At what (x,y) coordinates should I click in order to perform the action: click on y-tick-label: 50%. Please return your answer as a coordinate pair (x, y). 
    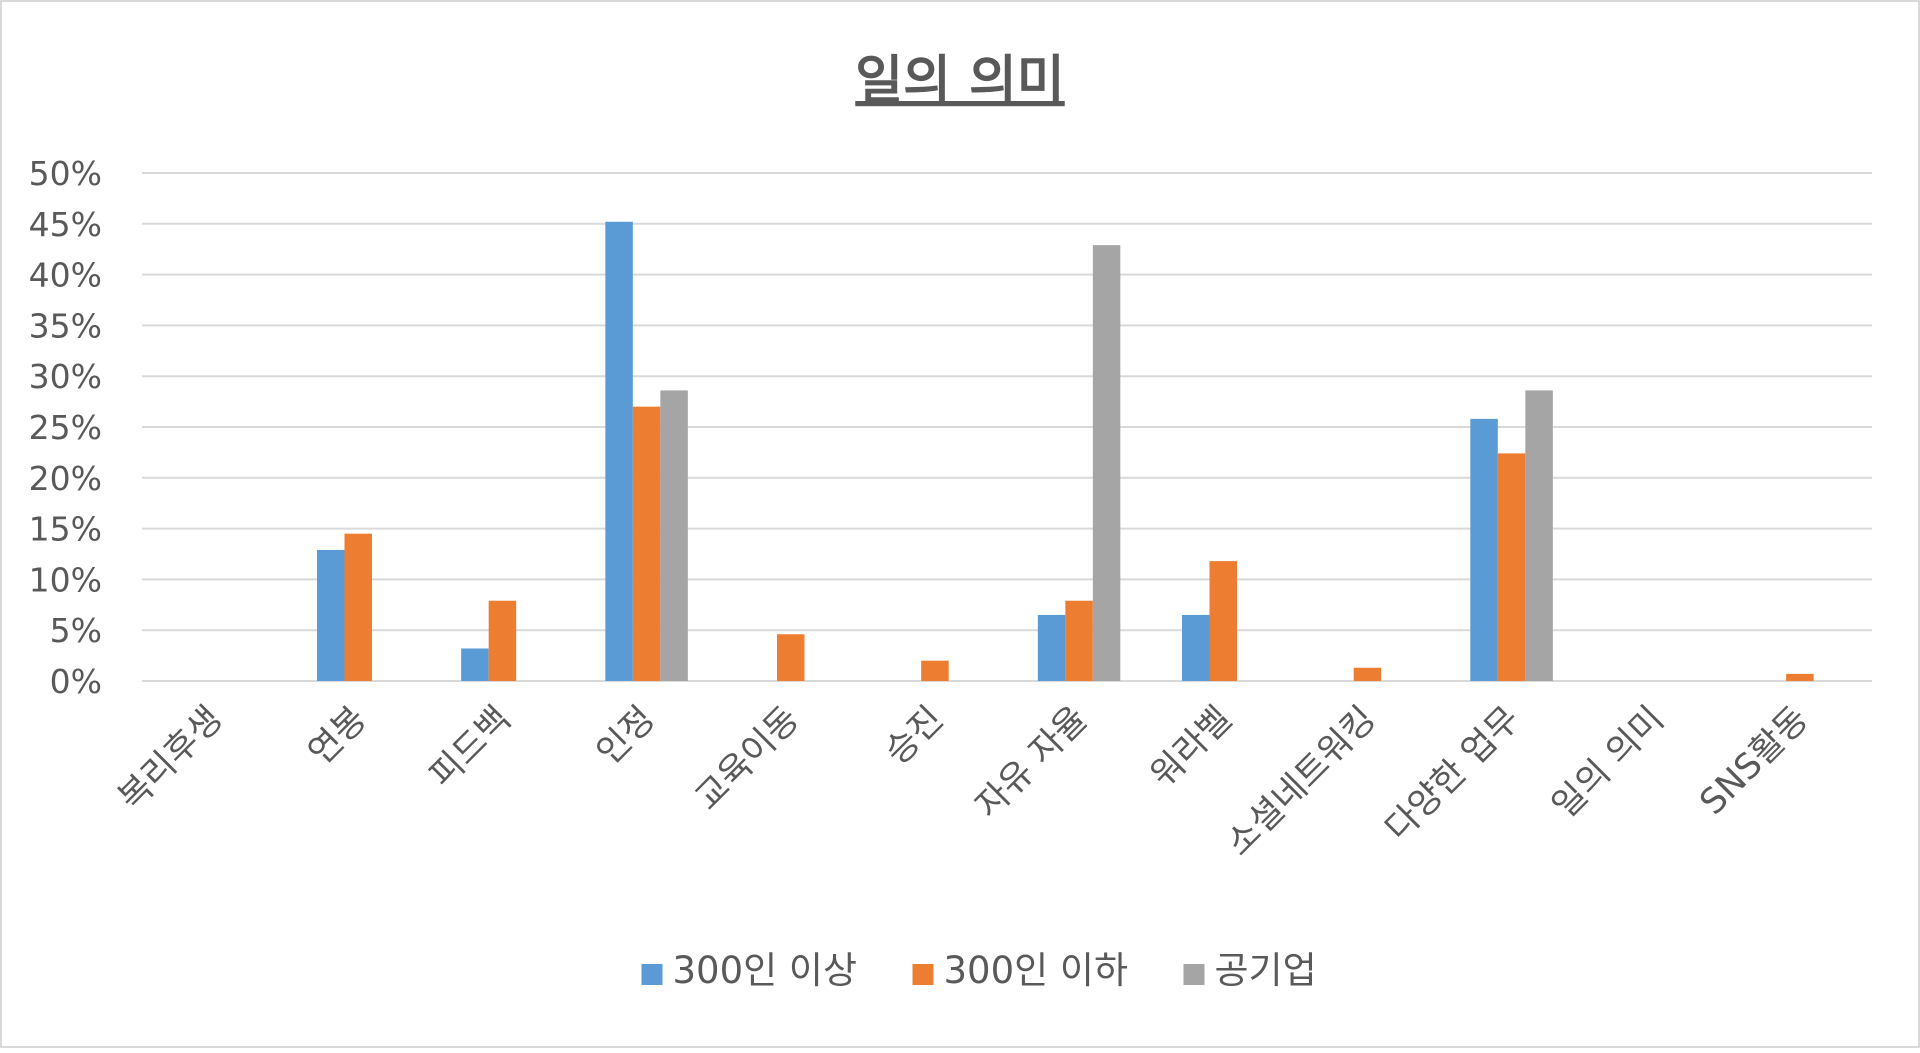
    Looking at the image, I should click on (65, 173).